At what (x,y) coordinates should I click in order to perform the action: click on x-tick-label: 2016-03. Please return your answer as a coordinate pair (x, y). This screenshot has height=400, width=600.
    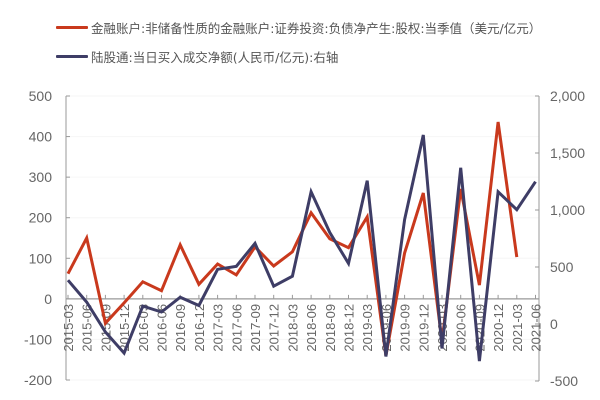
    Looking at the image, I should click on (143, 328).